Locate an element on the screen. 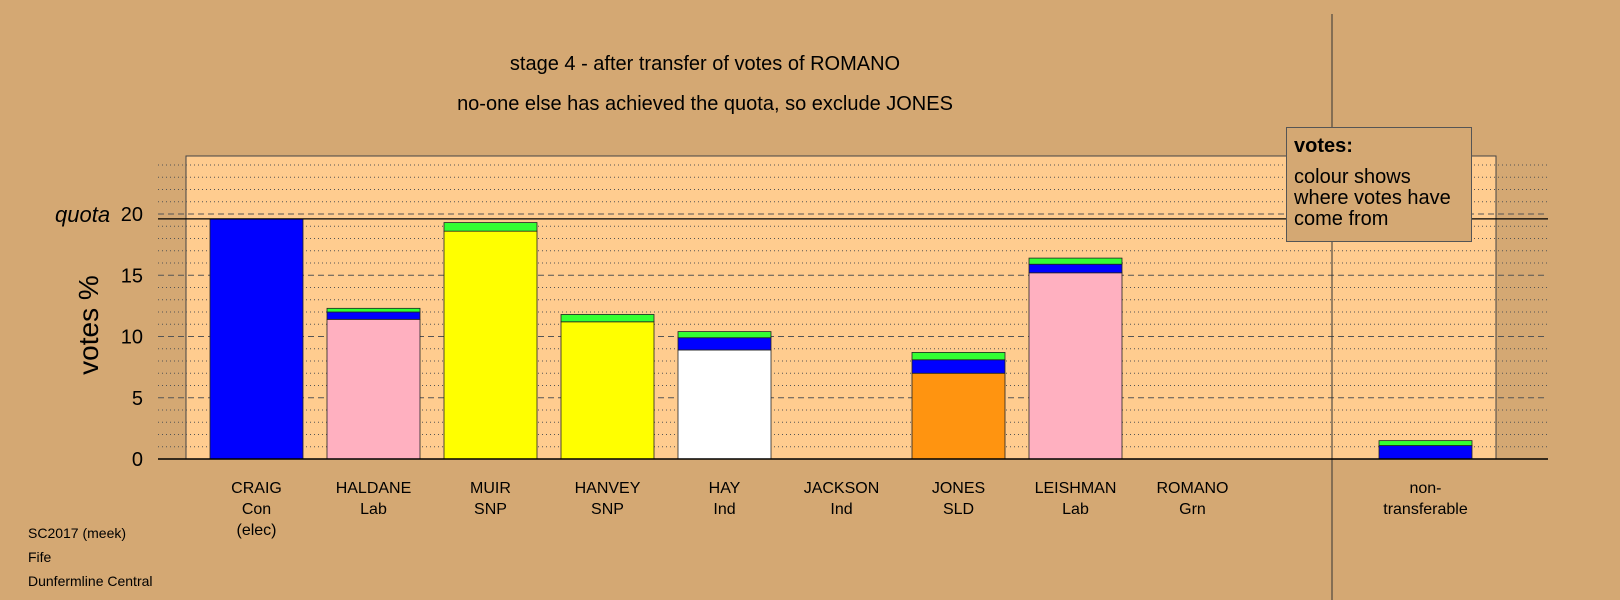 This screenshot has height=600, width=1620. bar-leishman-segment-lab is located at coordinates (1075, 366).